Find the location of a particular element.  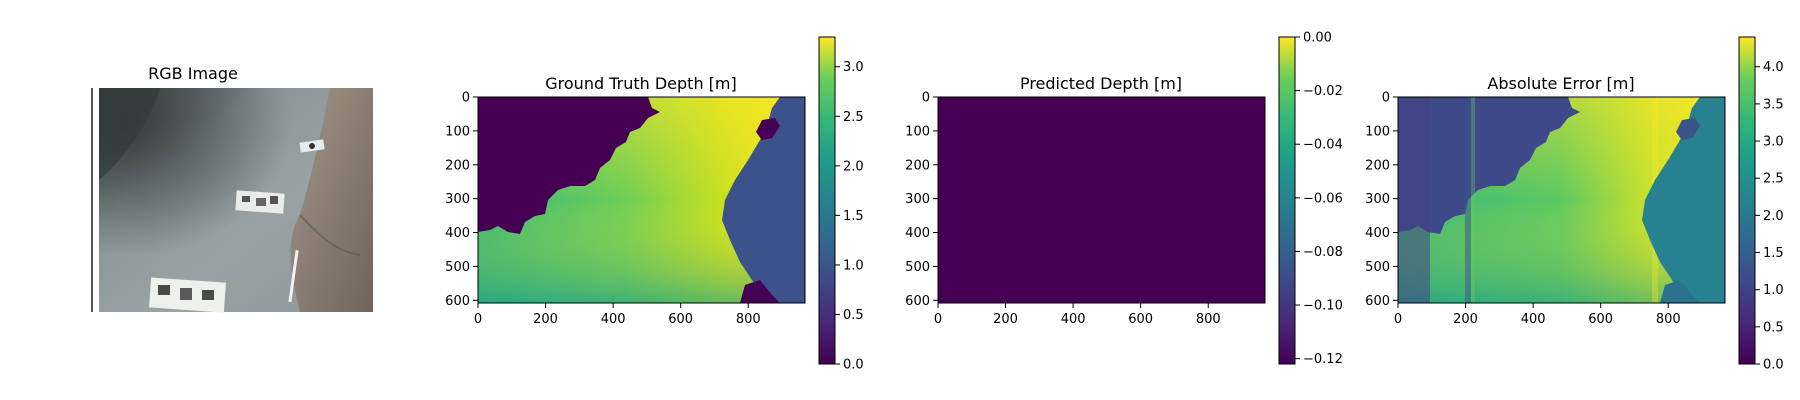

absolute-error-y-ticks: 0 100 200 300 400 500 600 is located at coordinates (1381, 200).